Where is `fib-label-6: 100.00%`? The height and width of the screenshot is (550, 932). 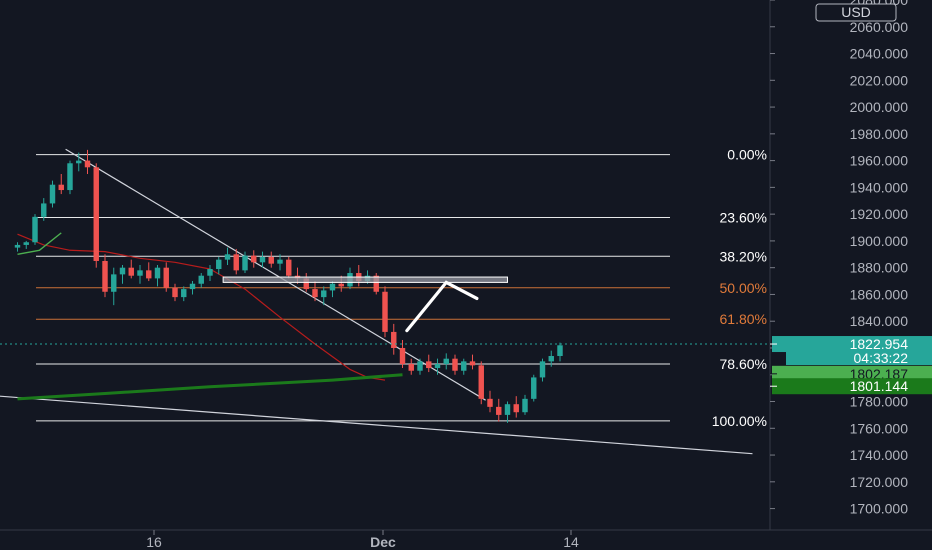
fib-label-6: 100.00% is located at coordinates (739, 421).